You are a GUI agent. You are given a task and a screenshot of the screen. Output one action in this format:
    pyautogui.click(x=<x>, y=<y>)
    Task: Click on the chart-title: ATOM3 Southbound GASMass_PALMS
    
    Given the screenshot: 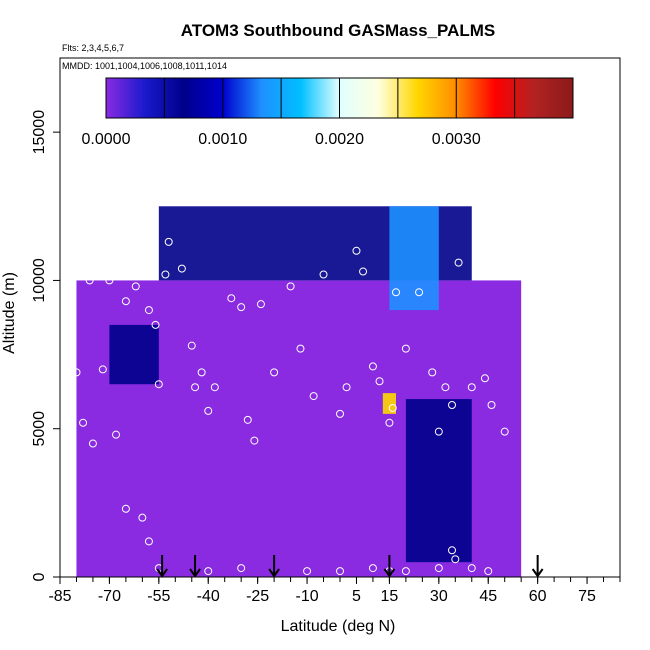 What is the action you would take?
    pyautogui.click(x=338, y=30)
    